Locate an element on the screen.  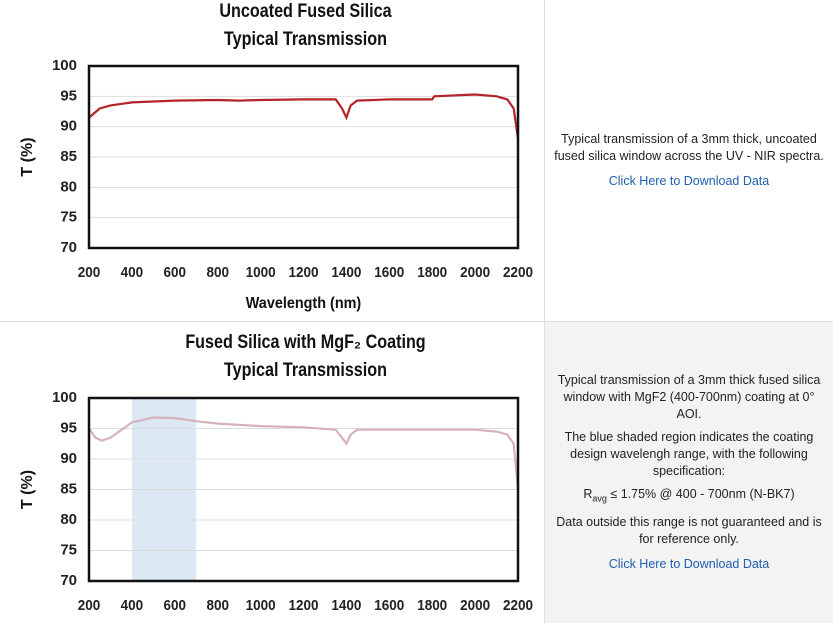
row-divider is located at coordinates (416, 321).